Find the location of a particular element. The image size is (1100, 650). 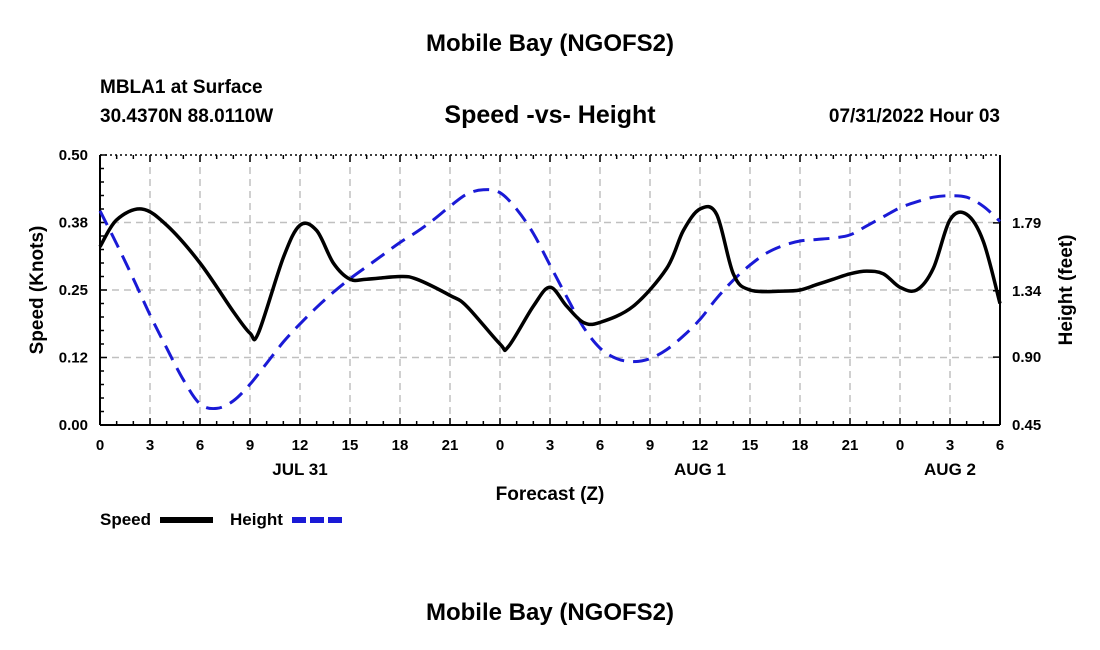

y-left-tick-label: 0.25 is located at coordinates (73, 290).